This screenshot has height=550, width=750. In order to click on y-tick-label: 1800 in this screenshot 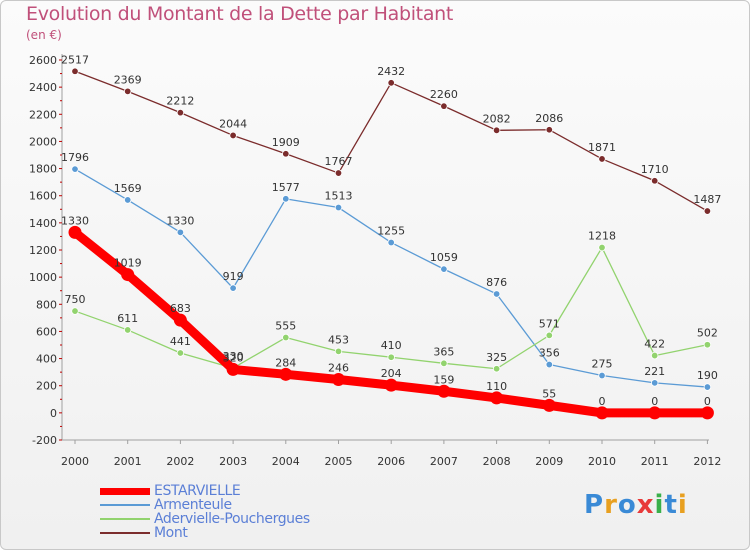, I will do `click(43, 169)`.